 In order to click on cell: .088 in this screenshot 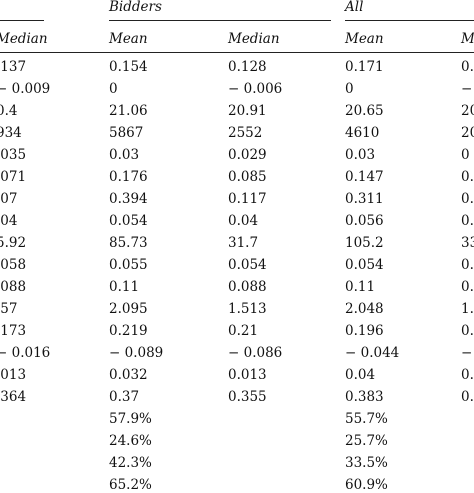, I will do `click(13, 287)`.